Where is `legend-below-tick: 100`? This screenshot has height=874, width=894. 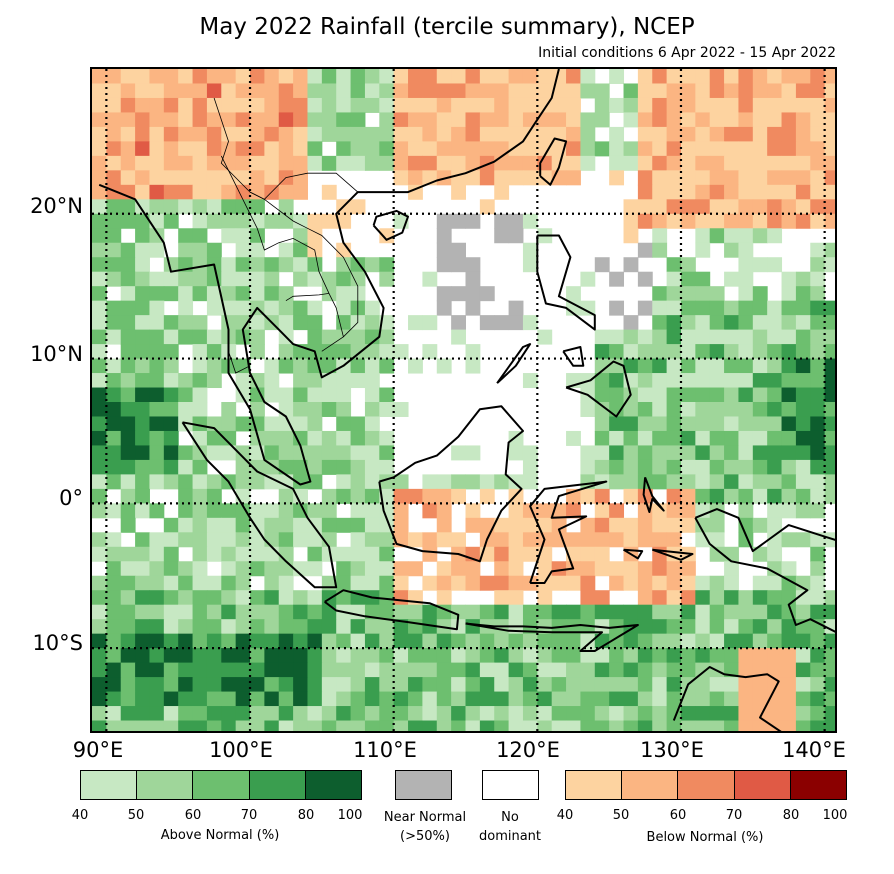 legend-below-tick: 100 is located at coordinates (835, 815).